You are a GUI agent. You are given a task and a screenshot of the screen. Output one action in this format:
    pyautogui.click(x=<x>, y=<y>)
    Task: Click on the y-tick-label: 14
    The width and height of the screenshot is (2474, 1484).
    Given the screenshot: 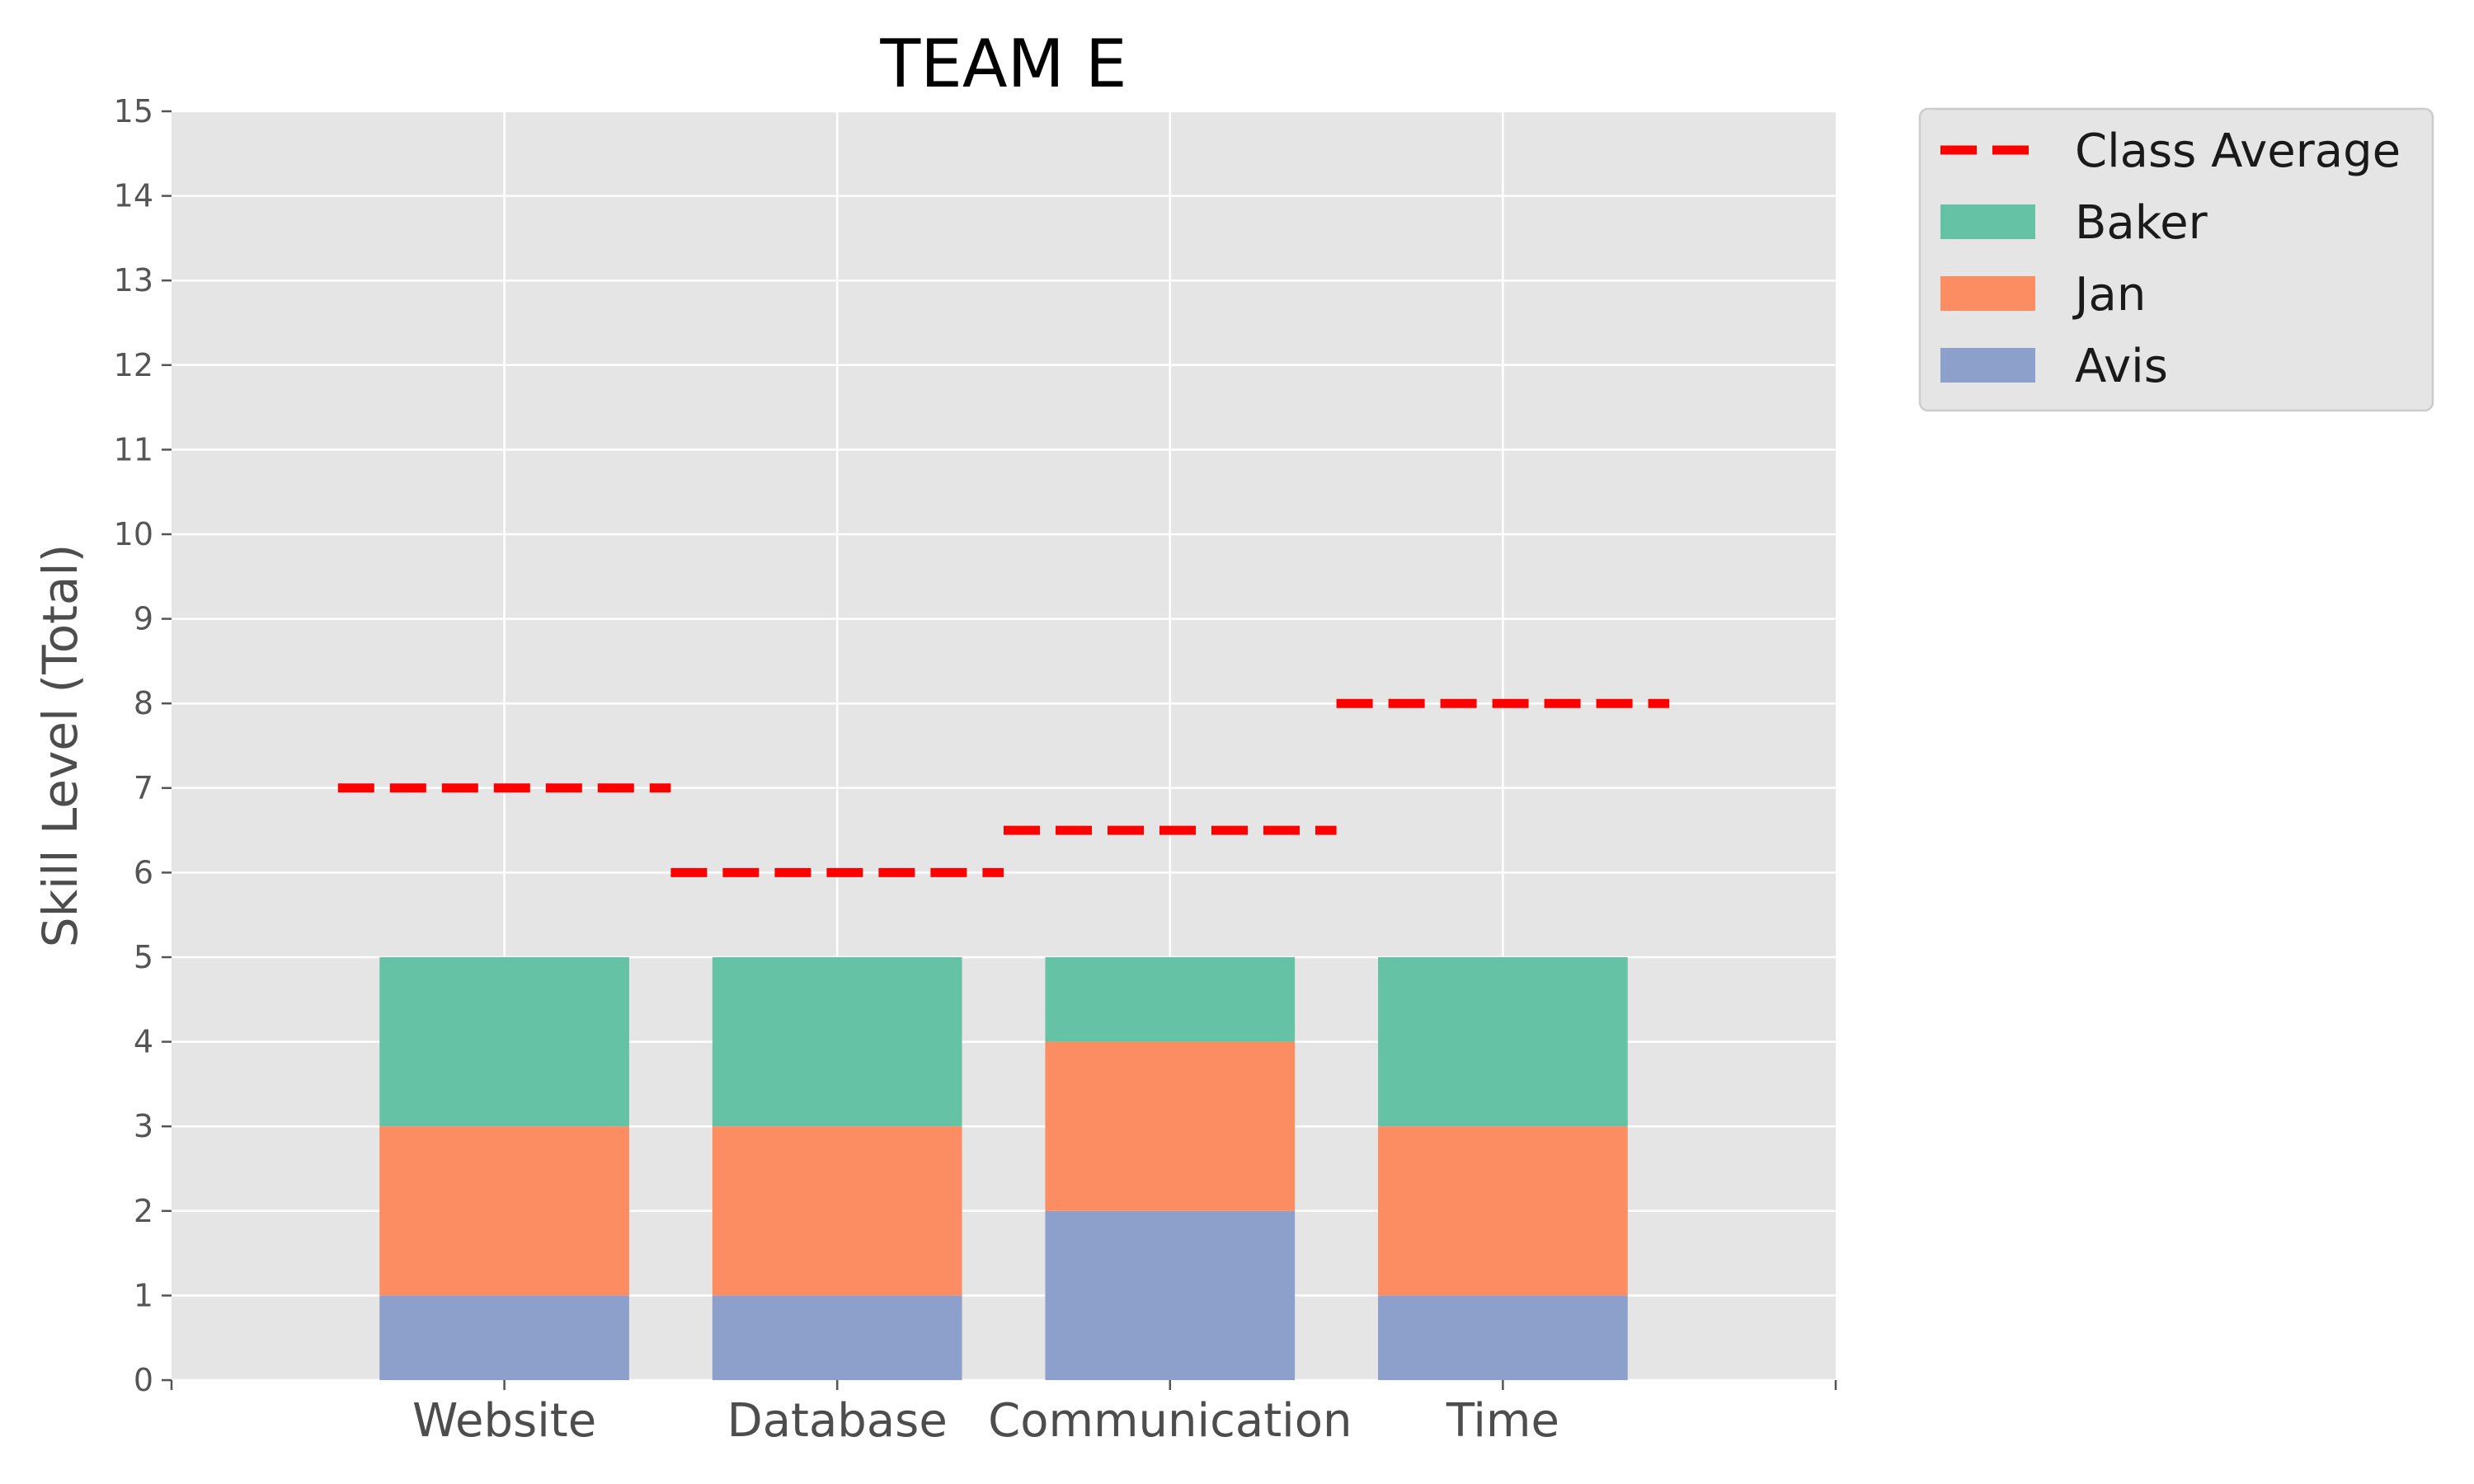 What is the action you would take?
    pyautogui.click(x=133, y=196)
    